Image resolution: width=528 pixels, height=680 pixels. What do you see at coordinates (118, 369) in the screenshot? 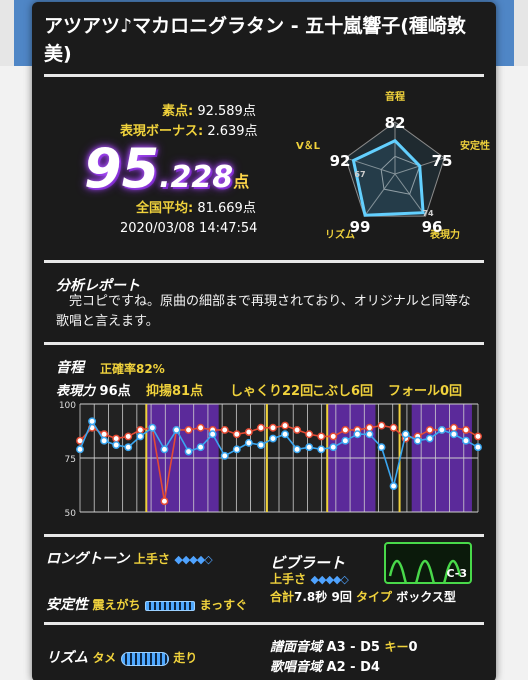
I see `pitch-accuracy-label: 正確率` at bounding box center [118, 369].